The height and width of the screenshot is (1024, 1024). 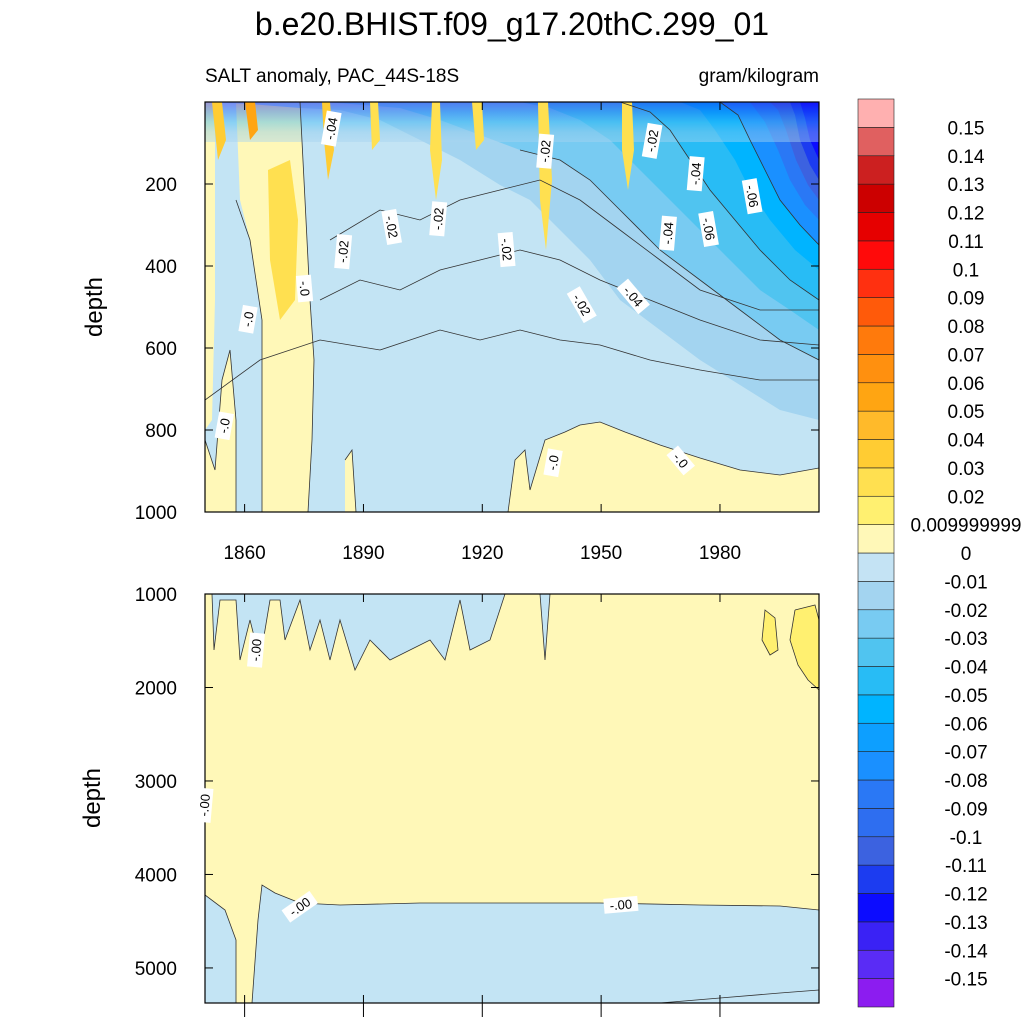 What do you see at coordinates (161, 431) in the screenshot?
I see `y-tick-label: 800` at bounding box center [161, 431].